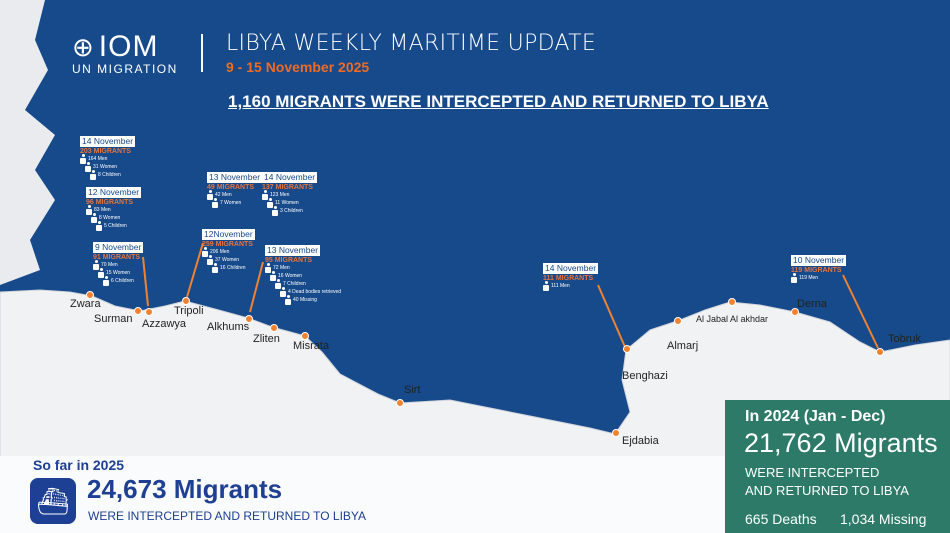  What do you see at coordinates (114, 192) in the screenshot?
I see `card-date: 12 November` at bounding box center [114, 192].